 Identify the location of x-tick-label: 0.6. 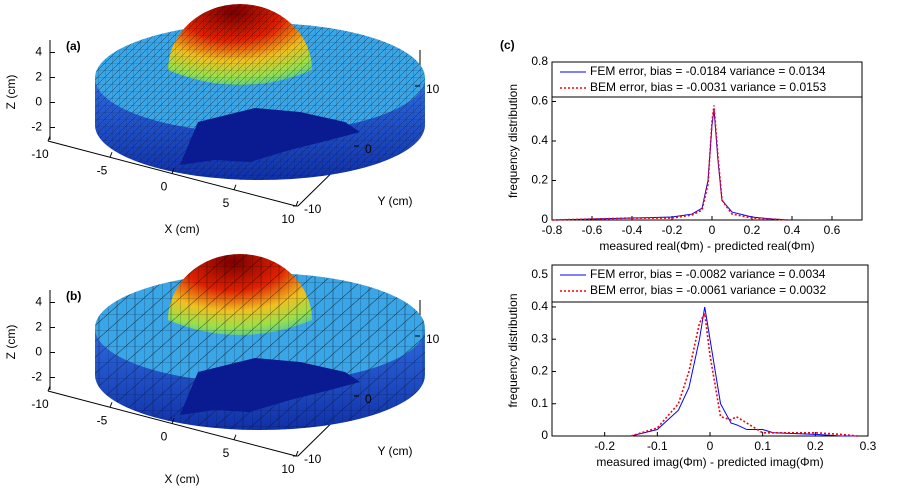
(832, 230).